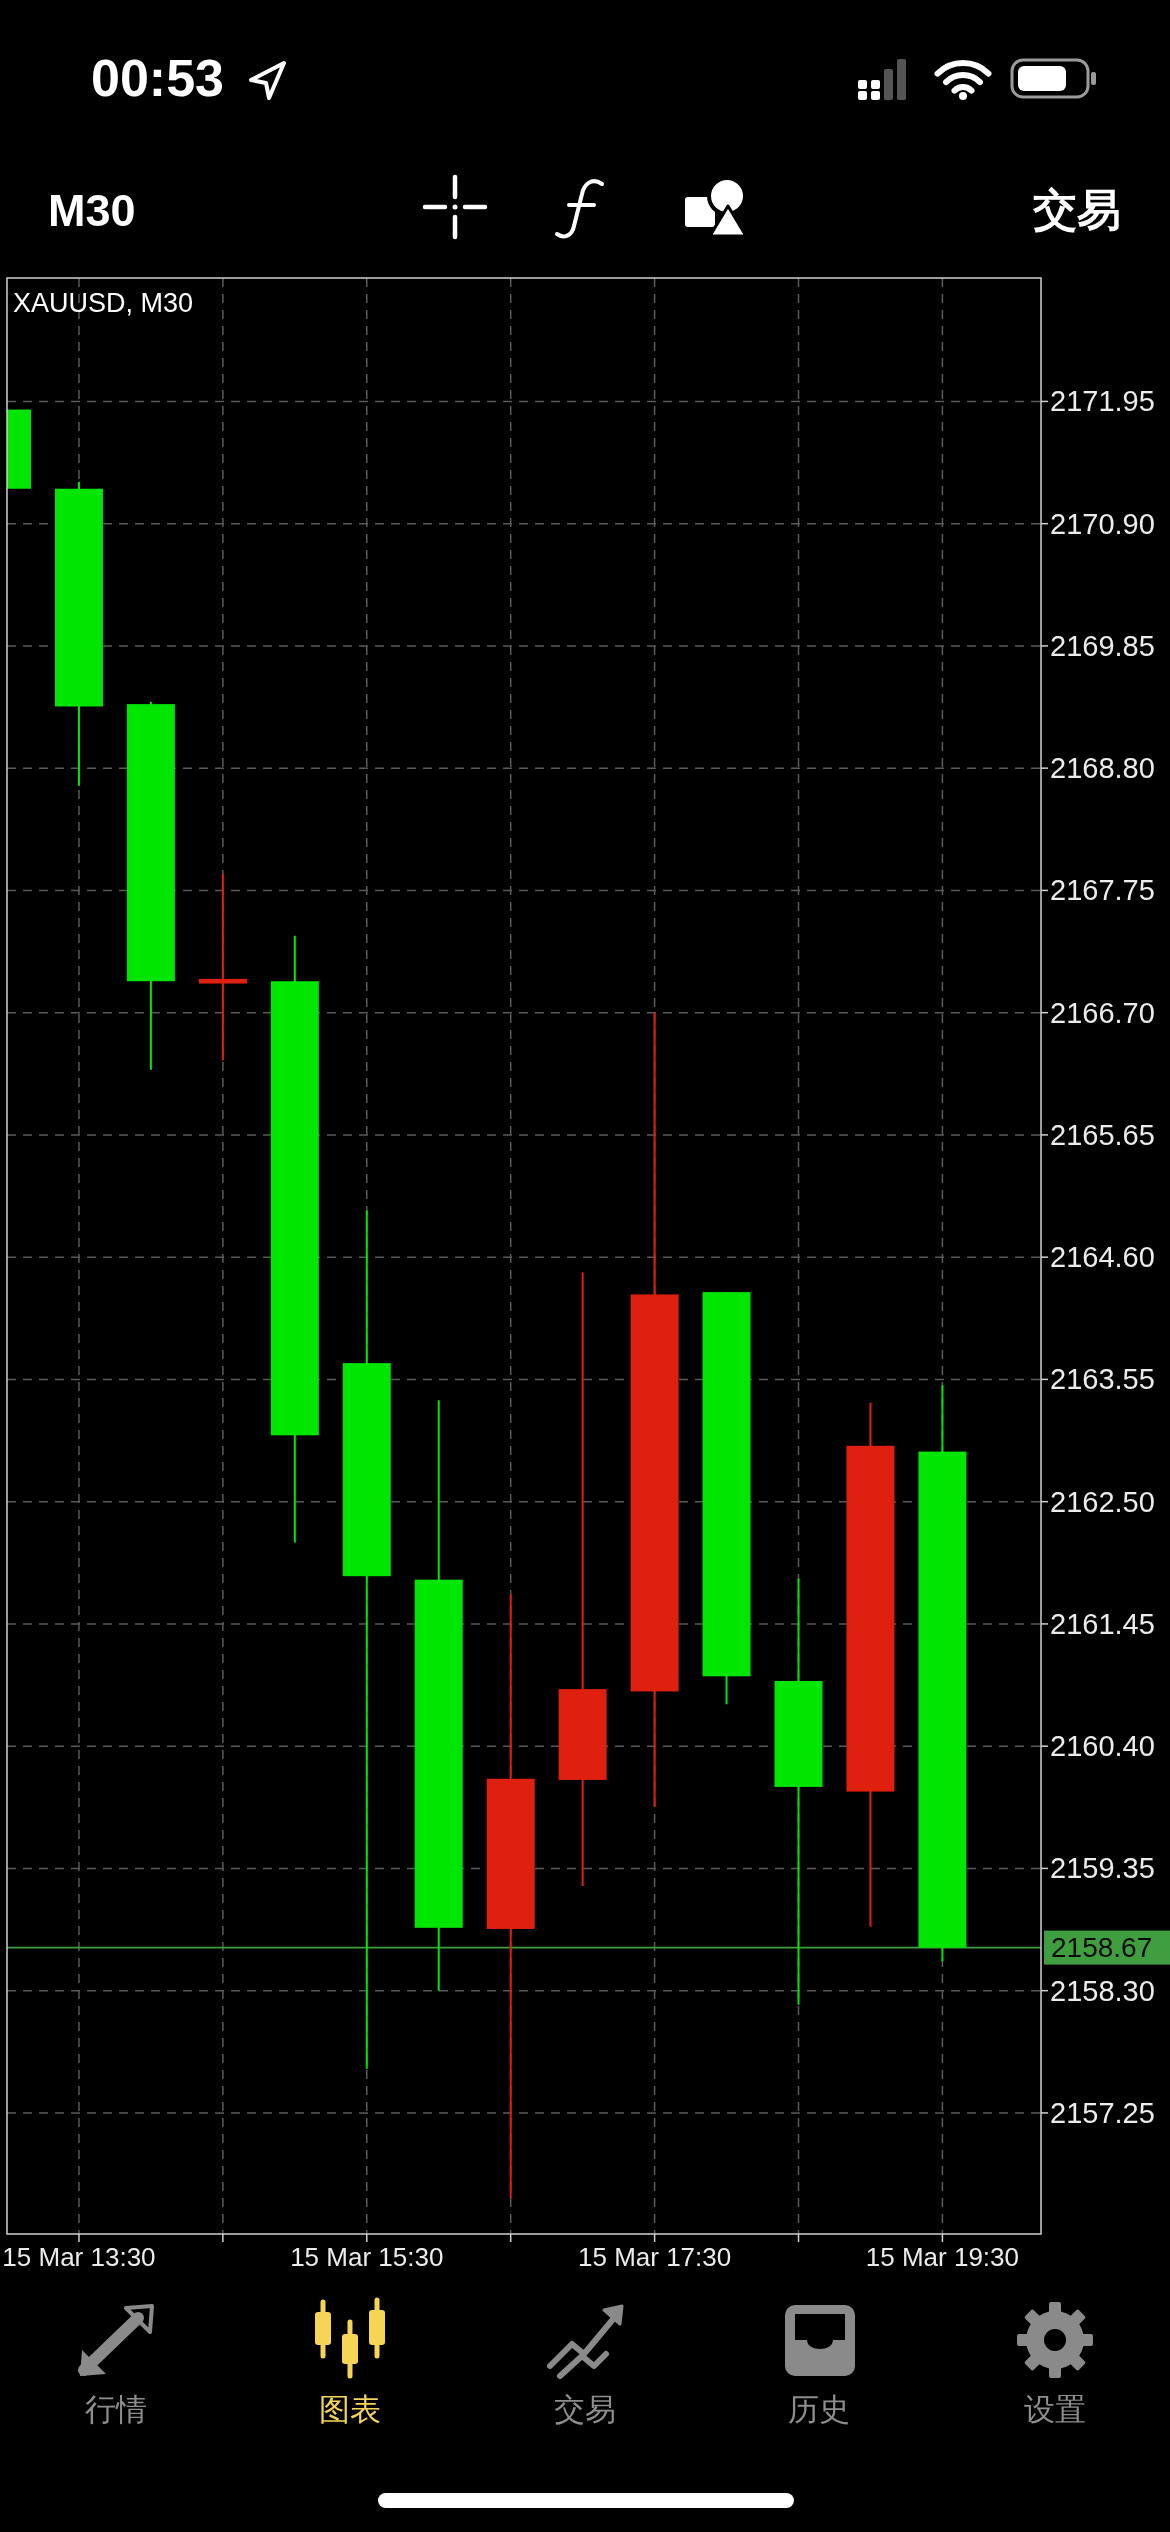 Image resolution: width=1170 pixels, height=2532 pixels. Describe the element at coordinates (819, 2409) in the screenshot. I see `annotation: 历史` at that location.